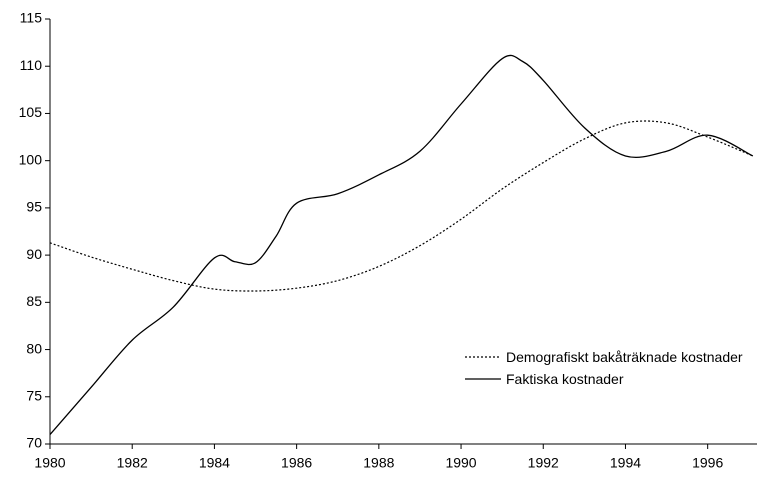 This screenshot has width=757, height=481. I want to click on legend-label: Demografiskt bakåträknade kostnader, so click(624, 357).